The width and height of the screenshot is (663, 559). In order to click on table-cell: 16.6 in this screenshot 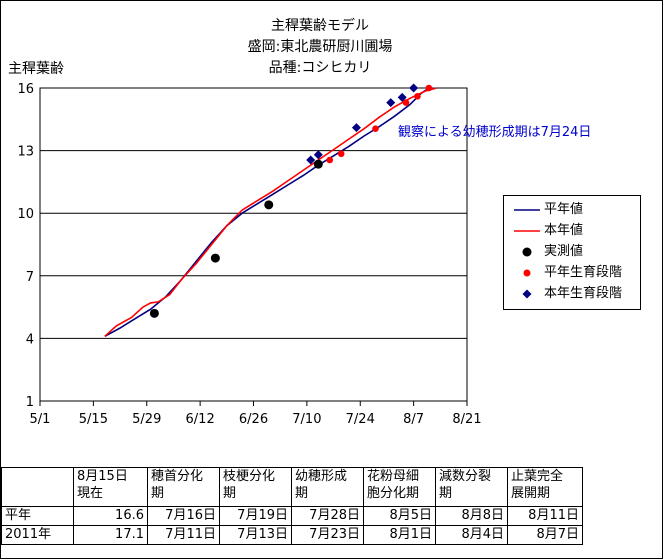, I will do `click(110, 516)`.